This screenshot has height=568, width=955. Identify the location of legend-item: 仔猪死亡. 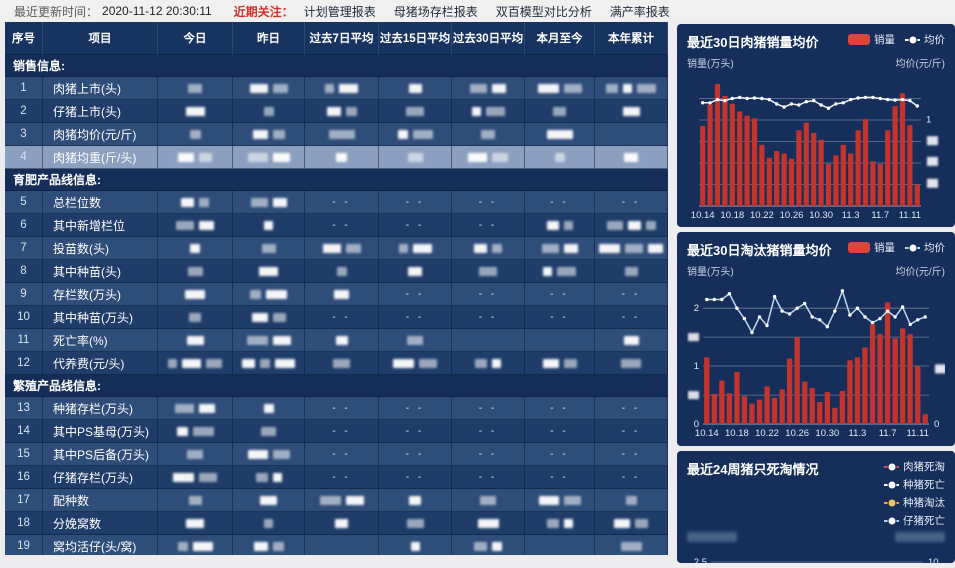
(914, 520).